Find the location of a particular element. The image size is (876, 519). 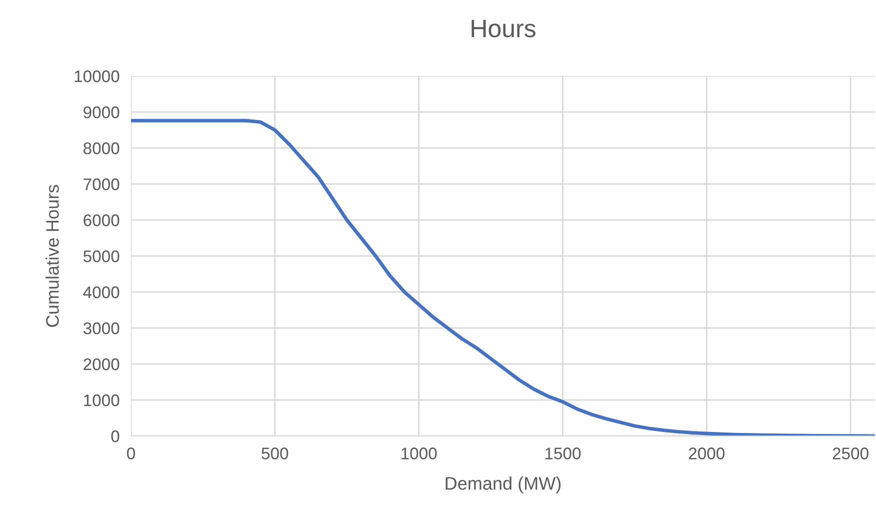

x-axis-title: Demand (MW) is located at coordinates (503, 485).